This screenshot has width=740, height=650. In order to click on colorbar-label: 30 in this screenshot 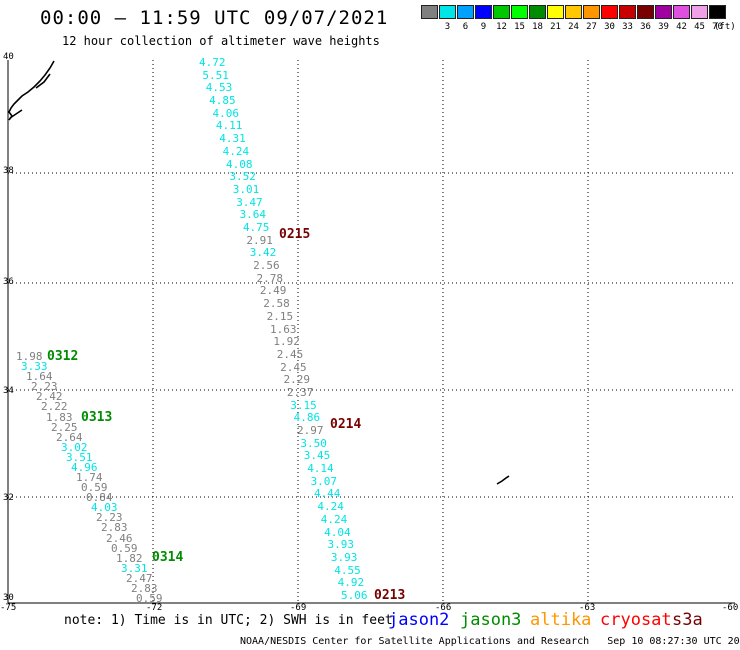, I will do `click(609, 27)`.